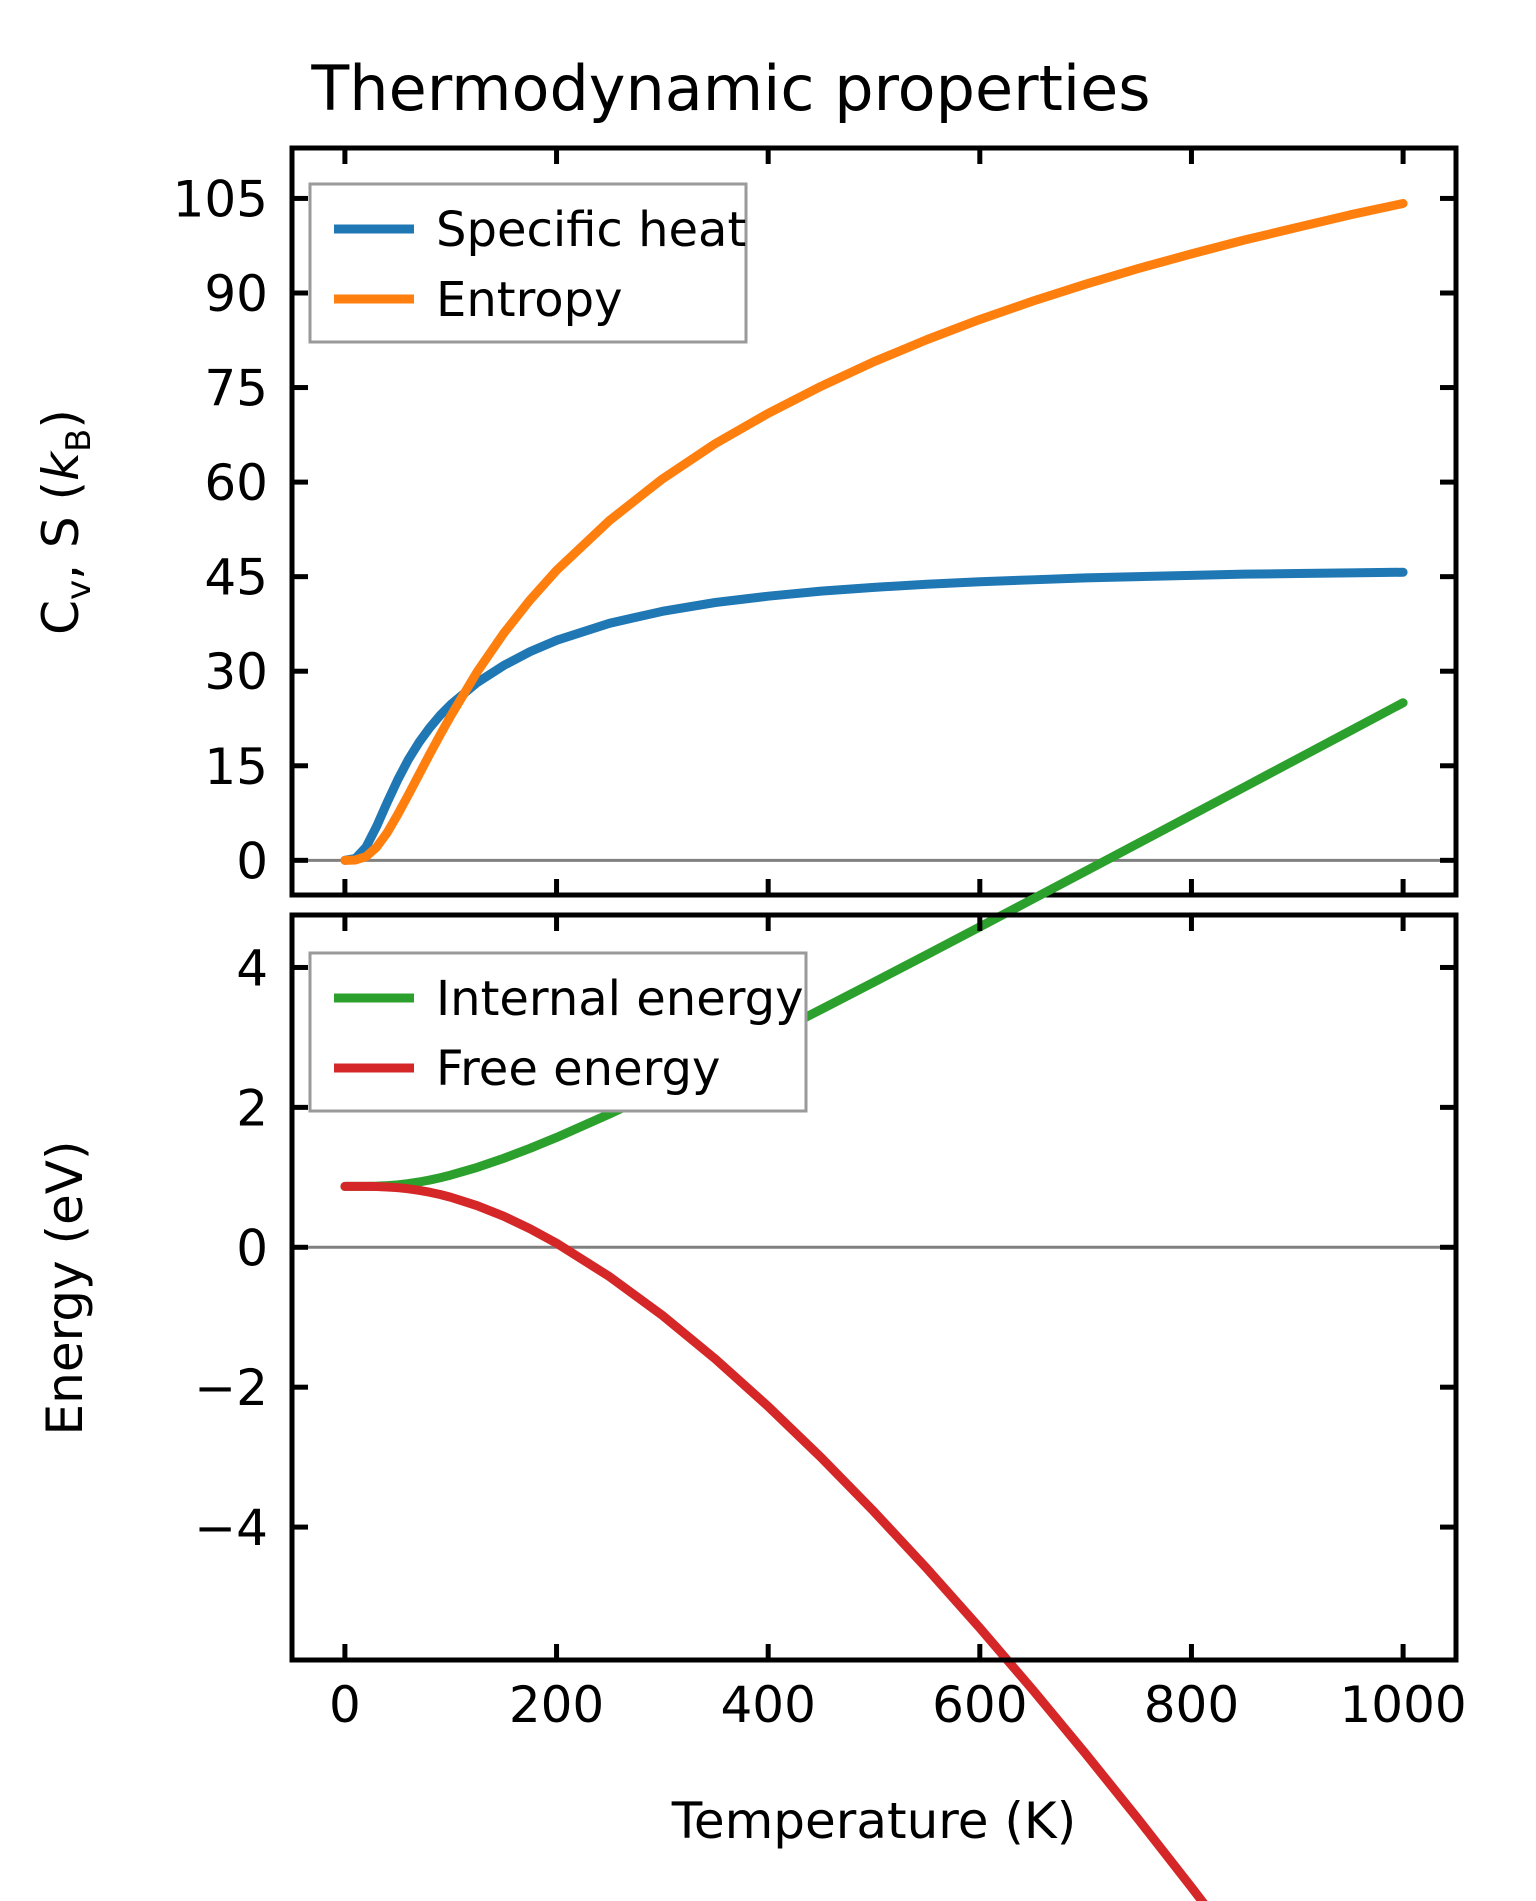  I want to click on y-tick-label: 60, so click(236, 483).